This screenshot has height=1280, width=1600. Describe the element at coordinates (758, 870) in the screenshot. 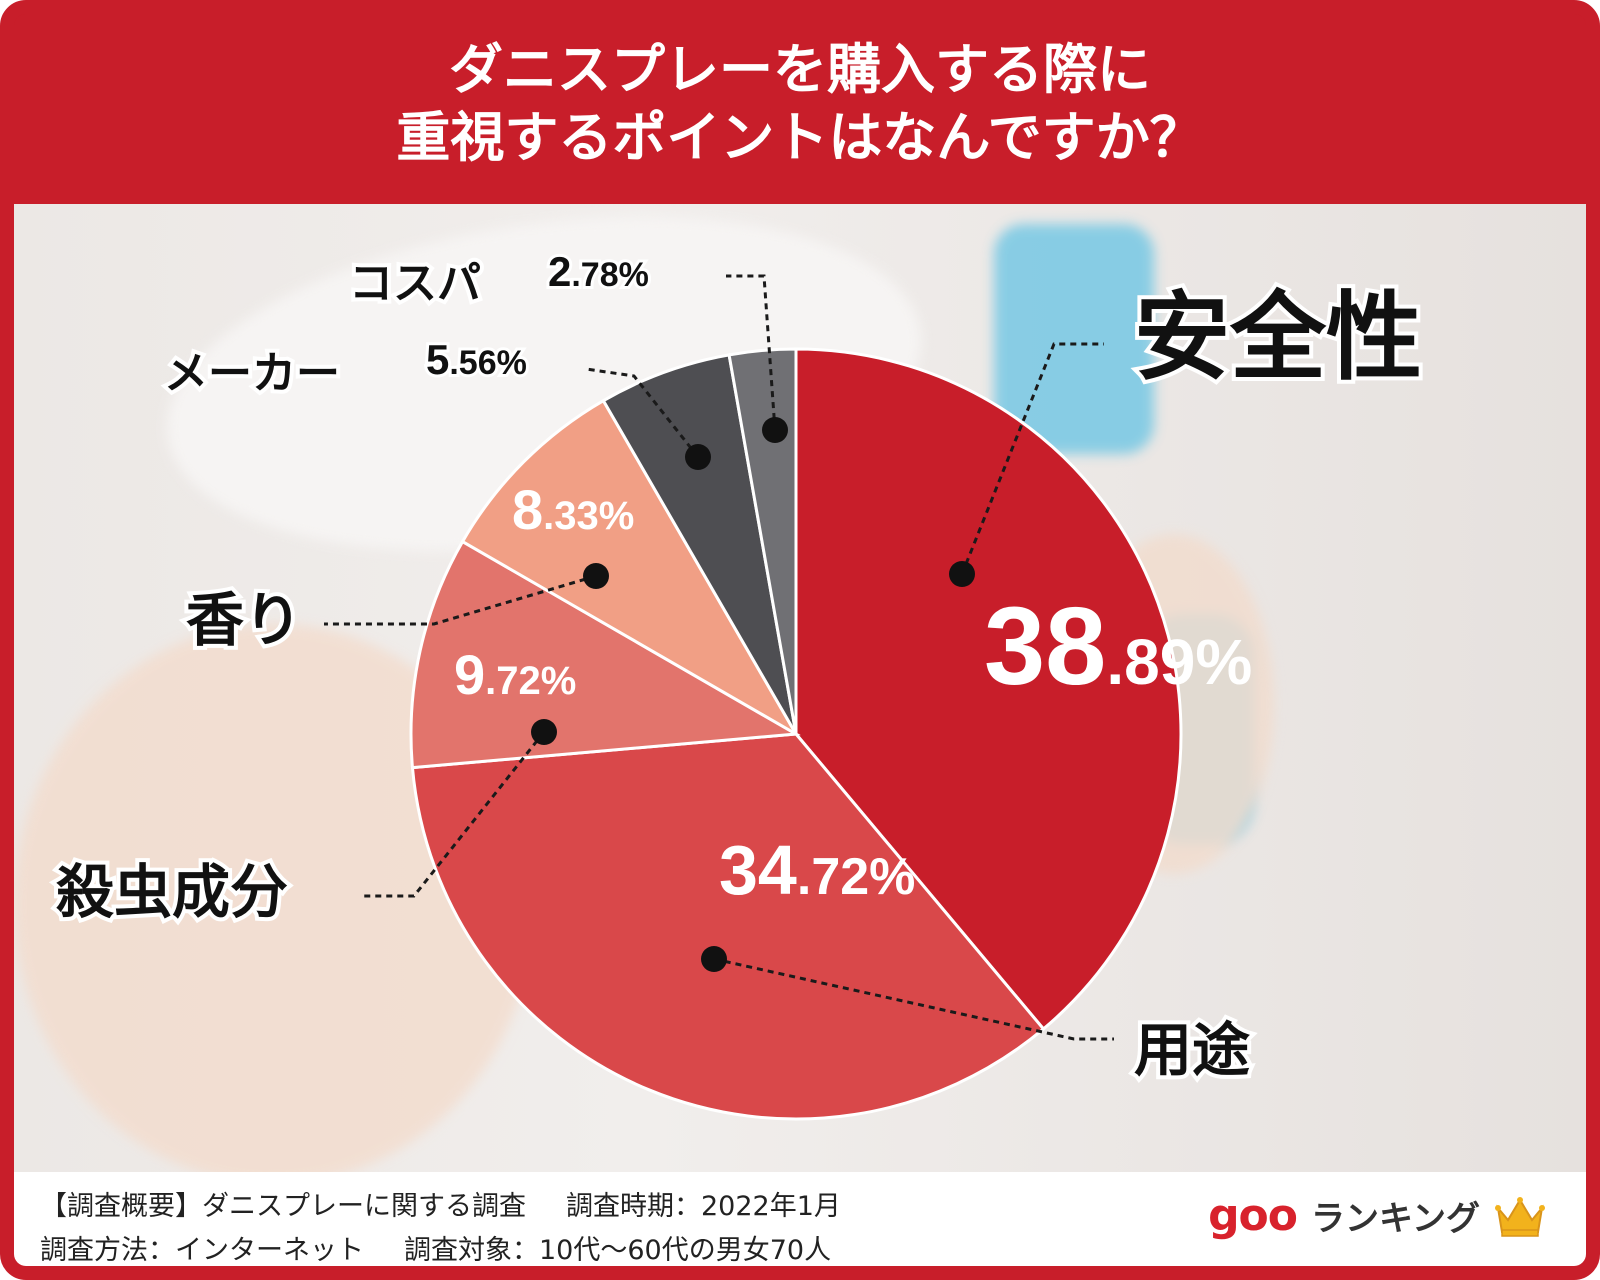

I see `value-label-int: 34` at that location.